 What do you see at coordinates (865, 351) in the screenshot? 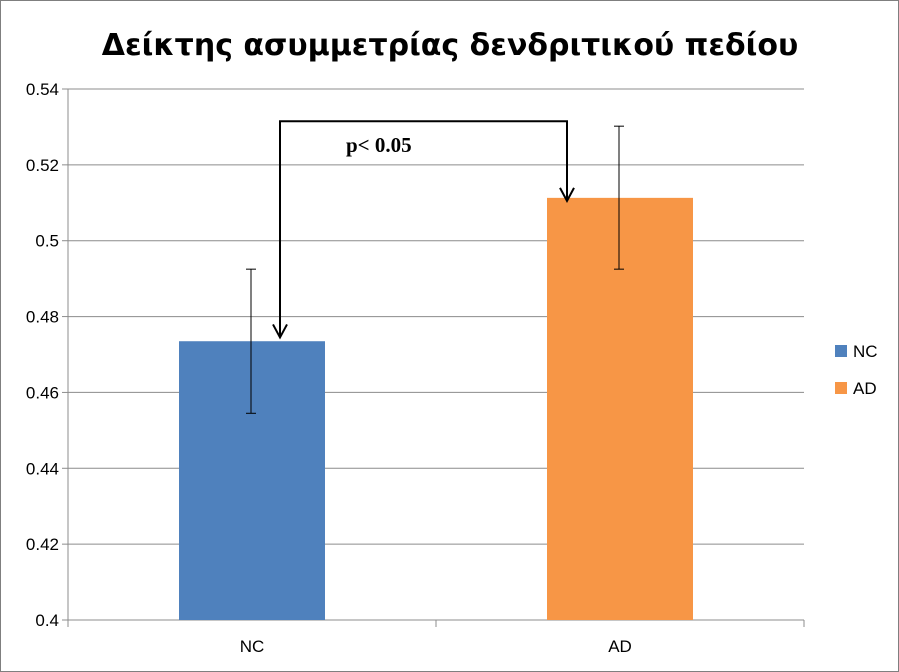
I see `legend-label: NC` at bounding box center [865, 351].